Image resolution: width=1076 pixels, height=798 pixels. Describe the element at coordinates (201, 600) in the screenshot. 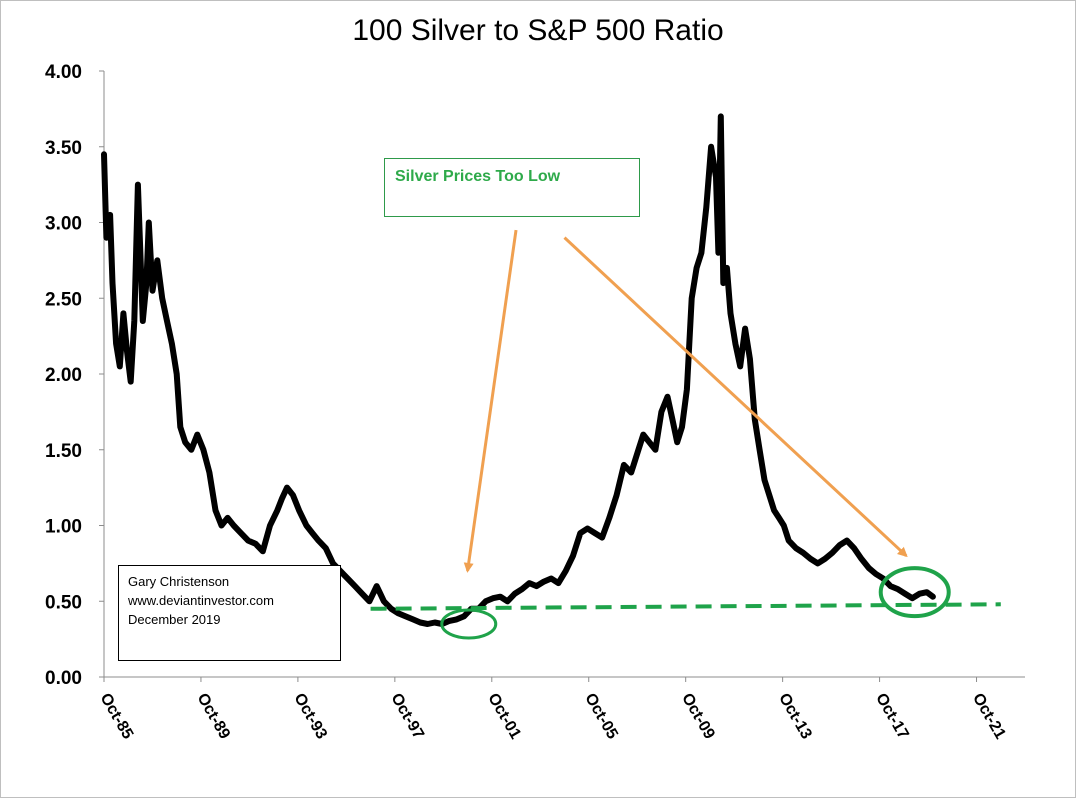

I see `credit-website: www.deviantinvestor.com` at that location.